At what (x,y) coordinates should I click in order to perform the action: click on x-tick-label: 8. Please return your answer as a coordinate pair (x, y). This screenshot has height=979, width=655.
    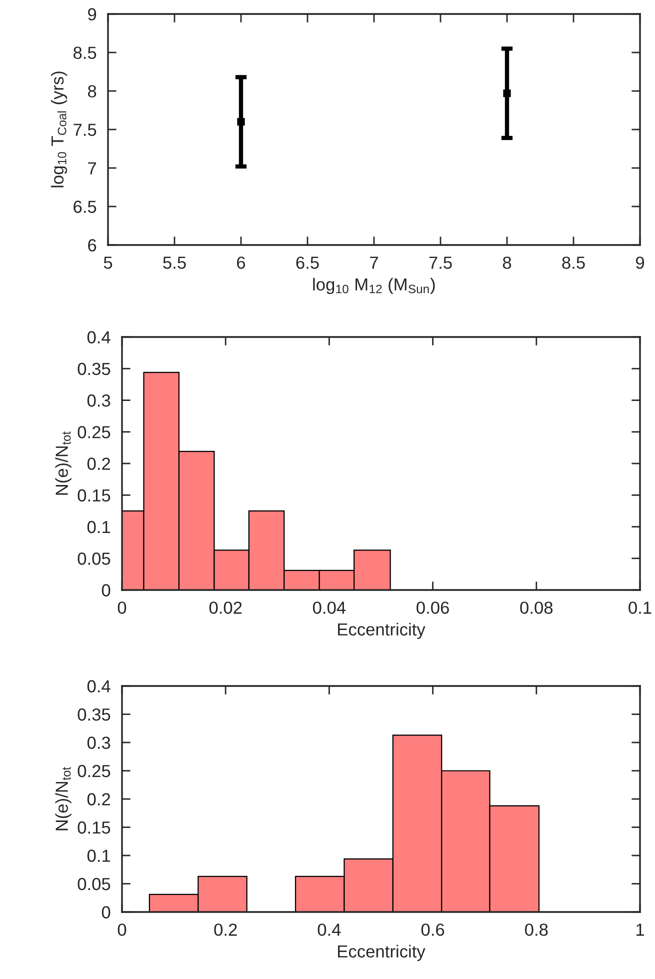
    Looking at the image, I should click on (507, 262).